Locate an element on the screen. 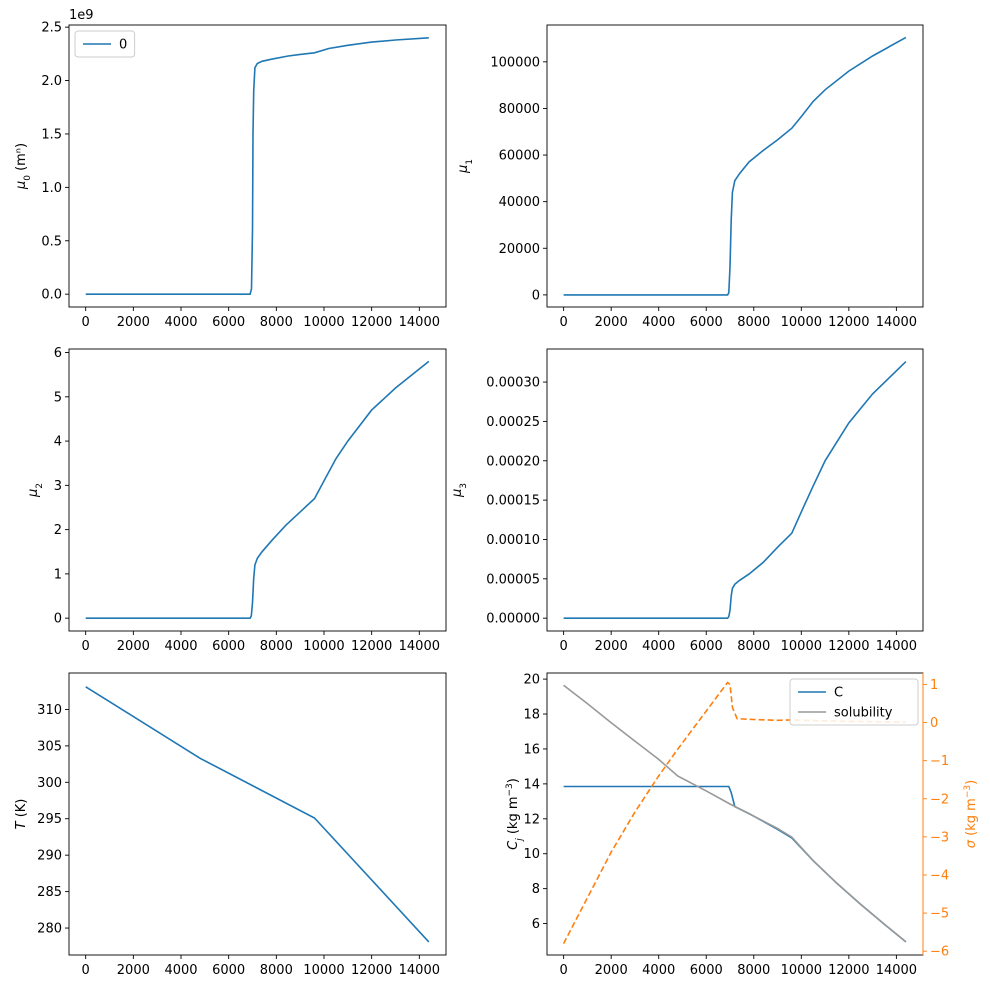  y-tick-label: 285 is located at coordinates (49, 892).